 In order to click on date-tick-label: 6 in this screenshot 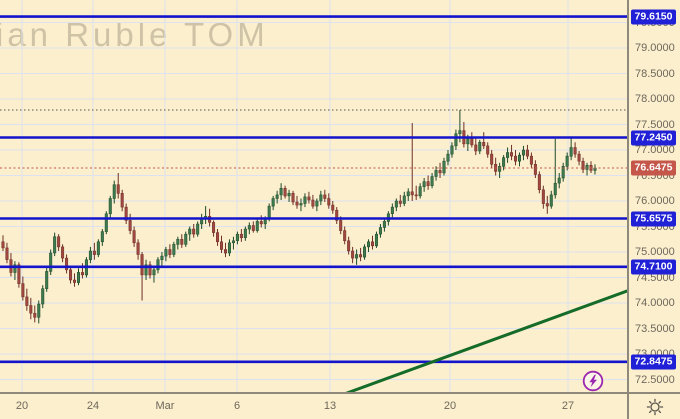, I will do `click(237, 406)`.